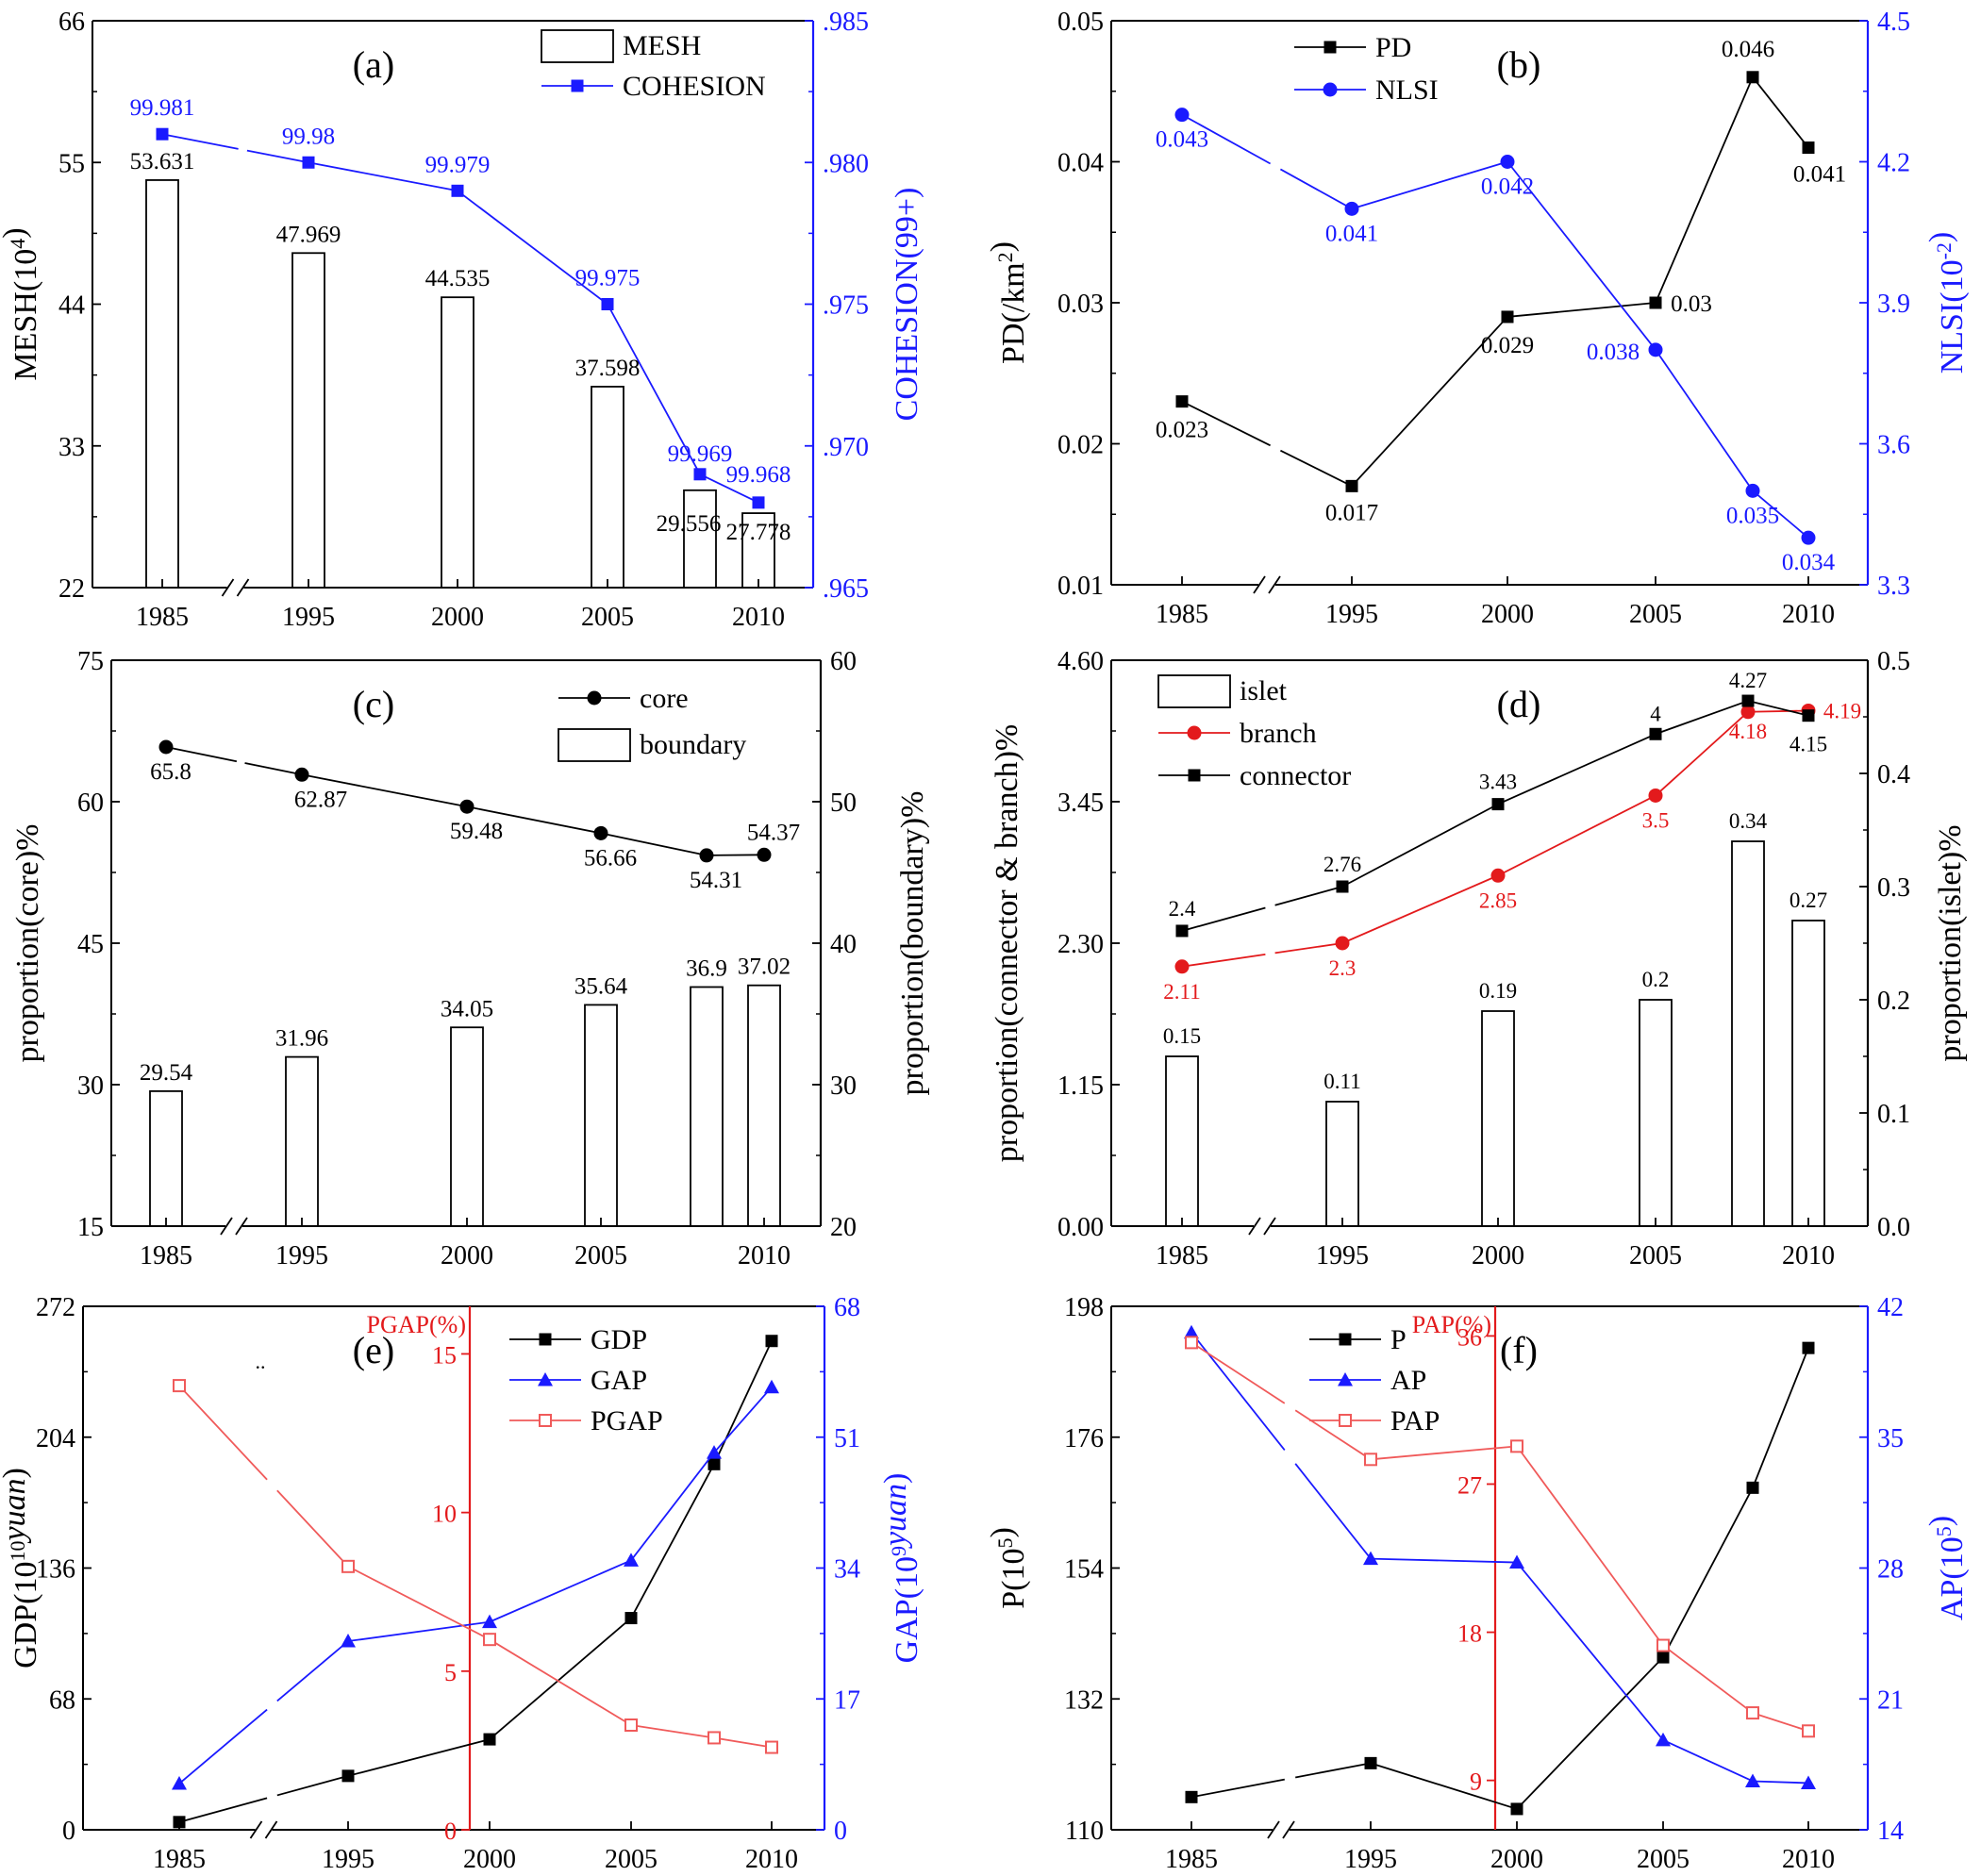 The height and width of the screenshot is (1876, 1981). What do you see at coordinates (1893, 774) in the screenshot?
I see `y-right-tick-label: 0.4` at bounding box center [1893, 774].